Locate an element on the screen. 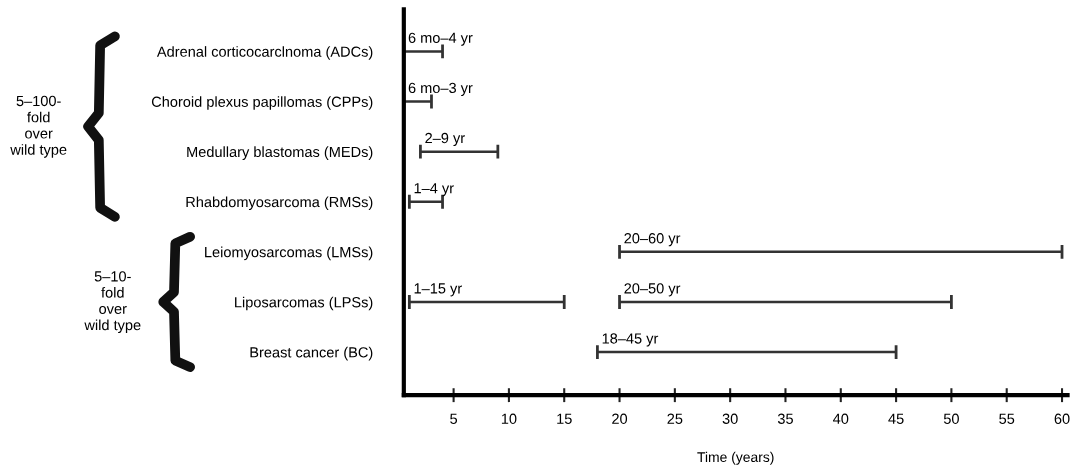 The width and height of the screenshot is (1074, 466). annotation: 18–45 yr is located at coordinates (630, 340).